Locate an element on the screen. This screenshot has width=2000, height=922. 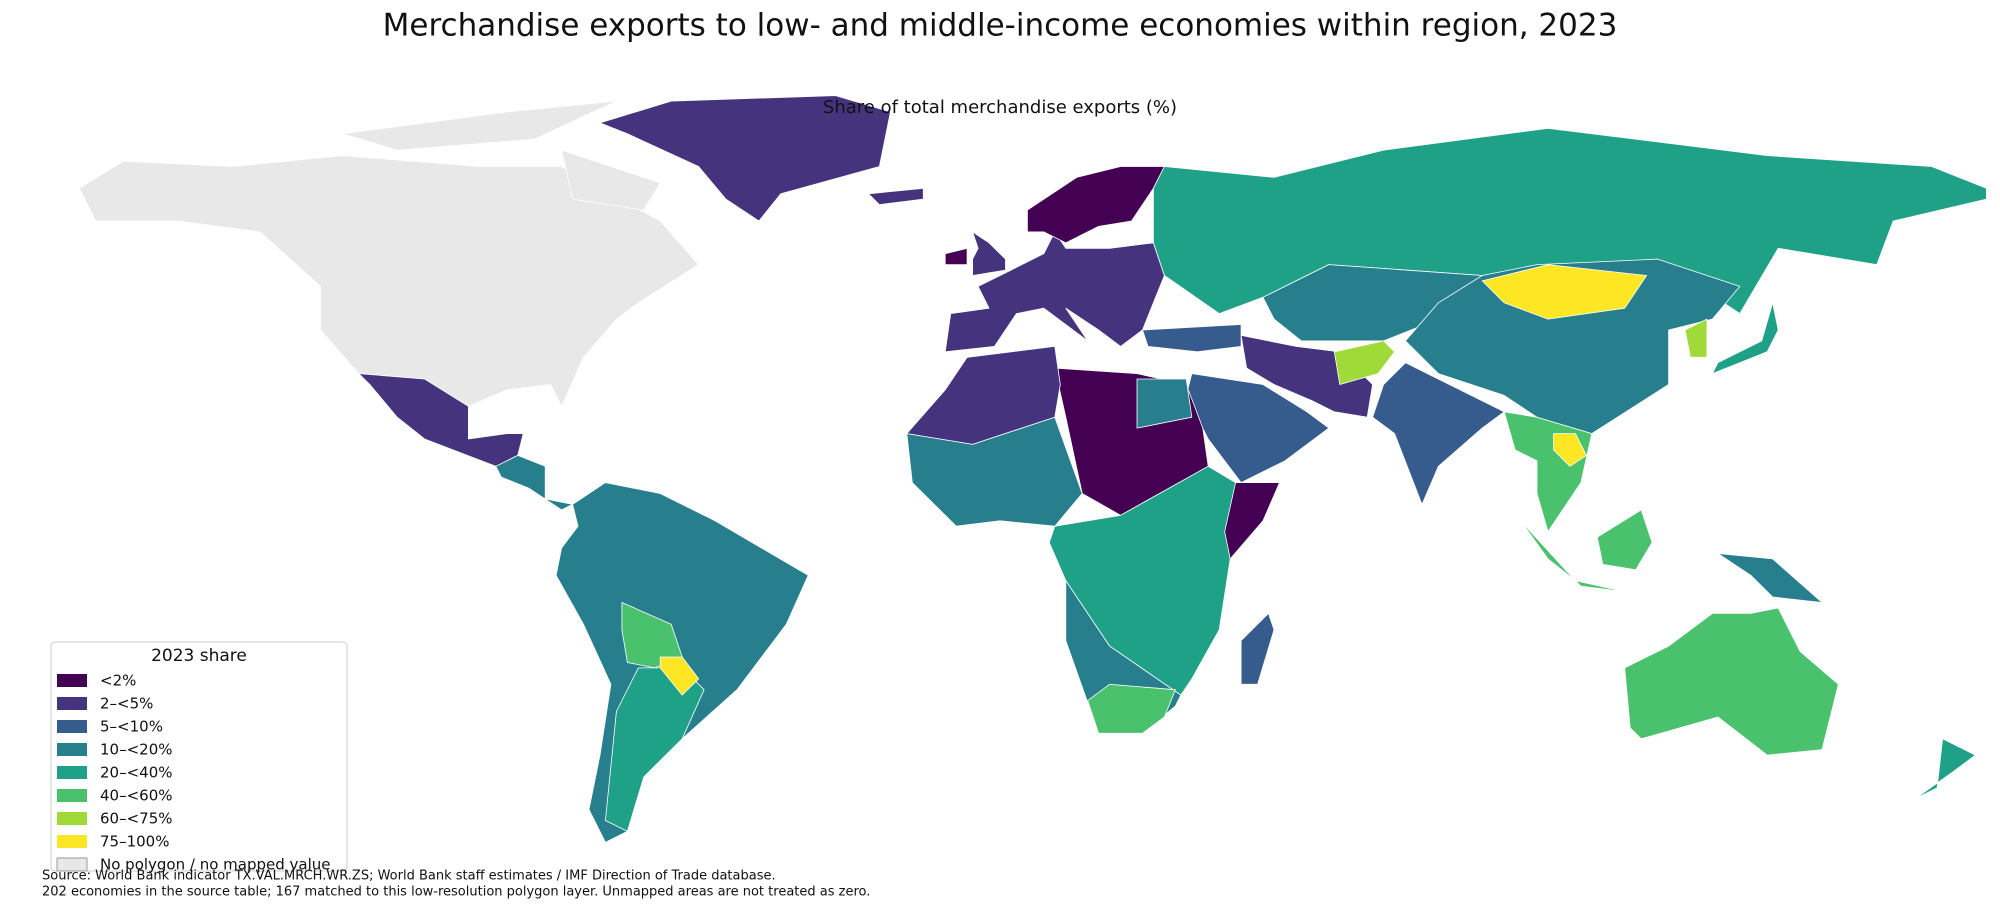
legend-label: 5–<10% is located at coordinates (131, 727).